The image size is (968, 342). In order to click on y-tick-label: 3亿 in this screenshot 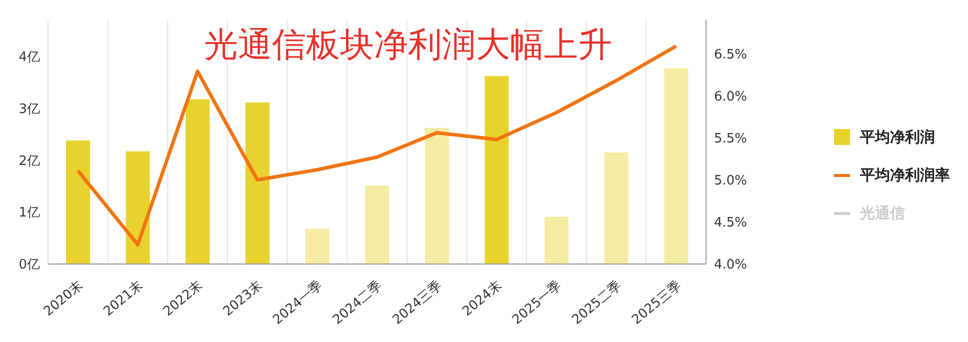, I will do `click(29, 109)`.